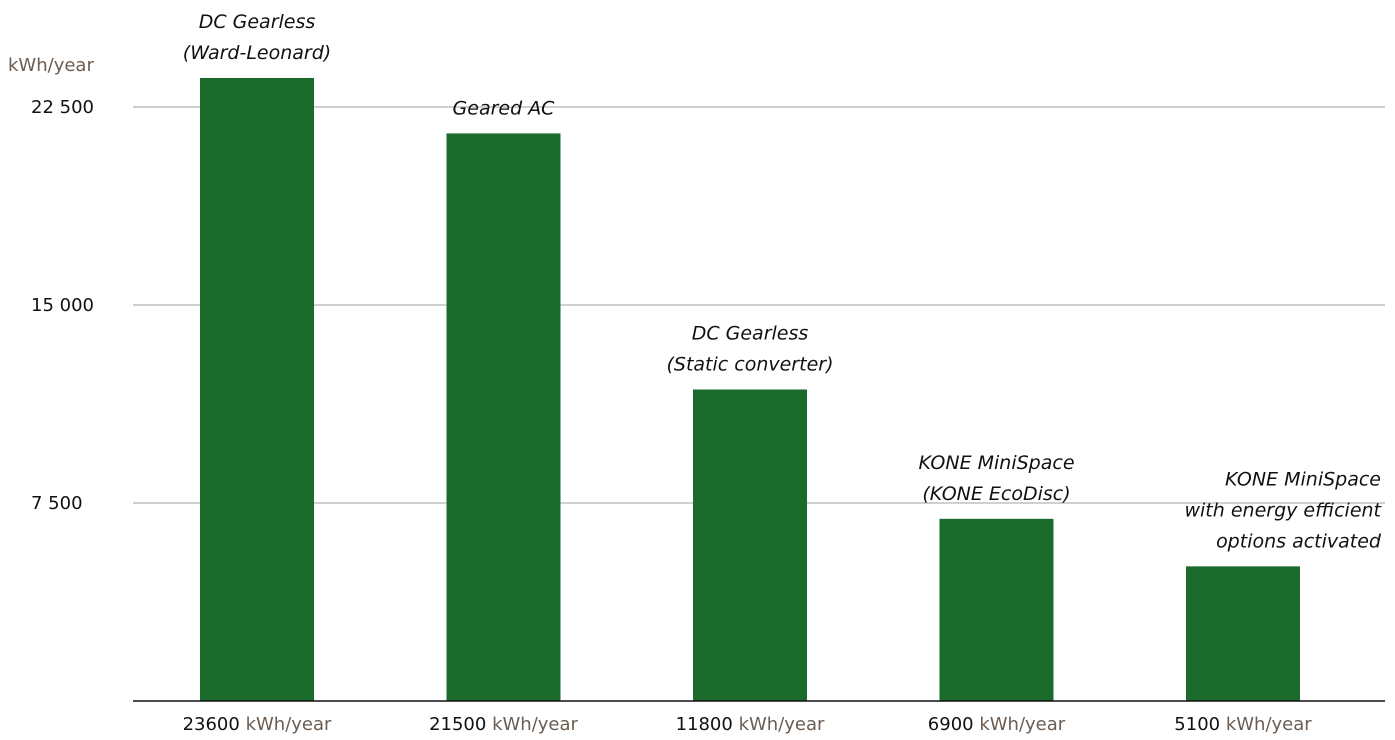  What do you see at coordinates (57, 503) in the screenshot?
I see `y-tick-label: 7 500` at bounding box center [57, 503].